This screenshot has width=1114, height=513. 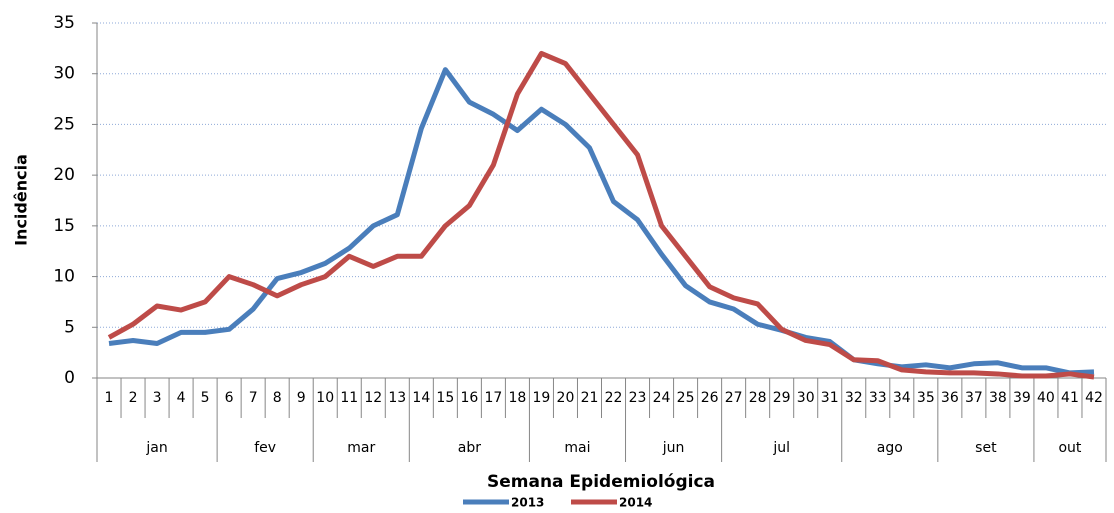 I want to click on x-tick-label: 17, so click(x=493, y=398).